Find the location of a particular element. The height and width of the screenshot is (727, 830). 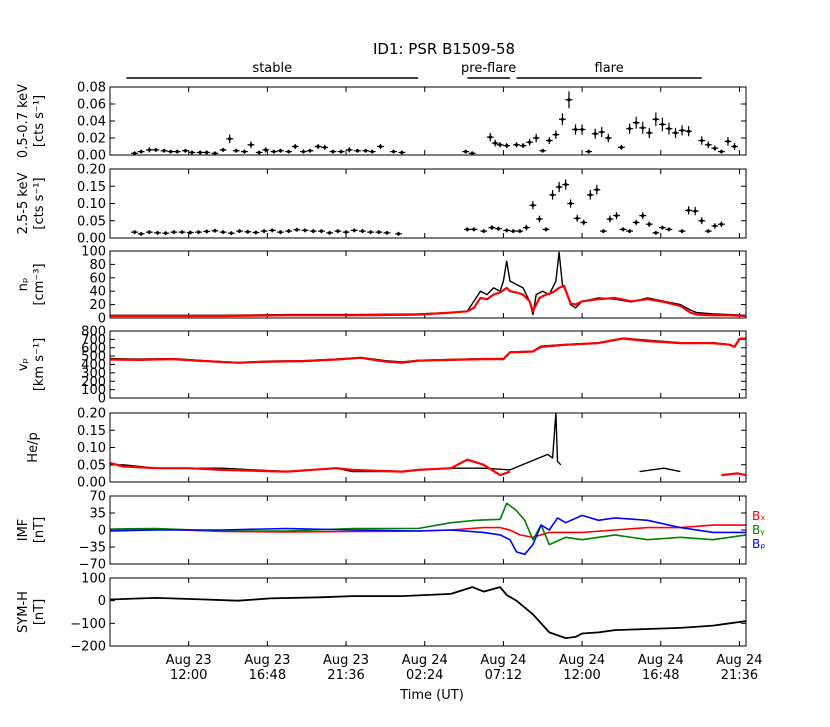

ytick-label-imf-2: 0 is located at coordinates (102, 531).